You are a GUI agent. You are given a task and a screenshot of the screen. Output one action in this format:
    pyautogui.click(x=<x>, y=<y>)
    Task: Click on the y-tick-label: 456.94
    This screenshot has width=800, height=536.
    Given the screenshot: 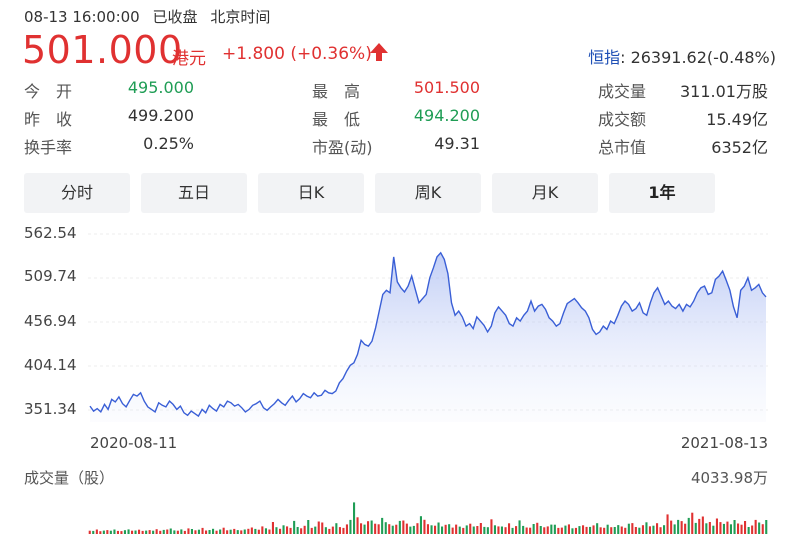 What is the action you would take?
    pyautogui.click(x=50, y=321)
    